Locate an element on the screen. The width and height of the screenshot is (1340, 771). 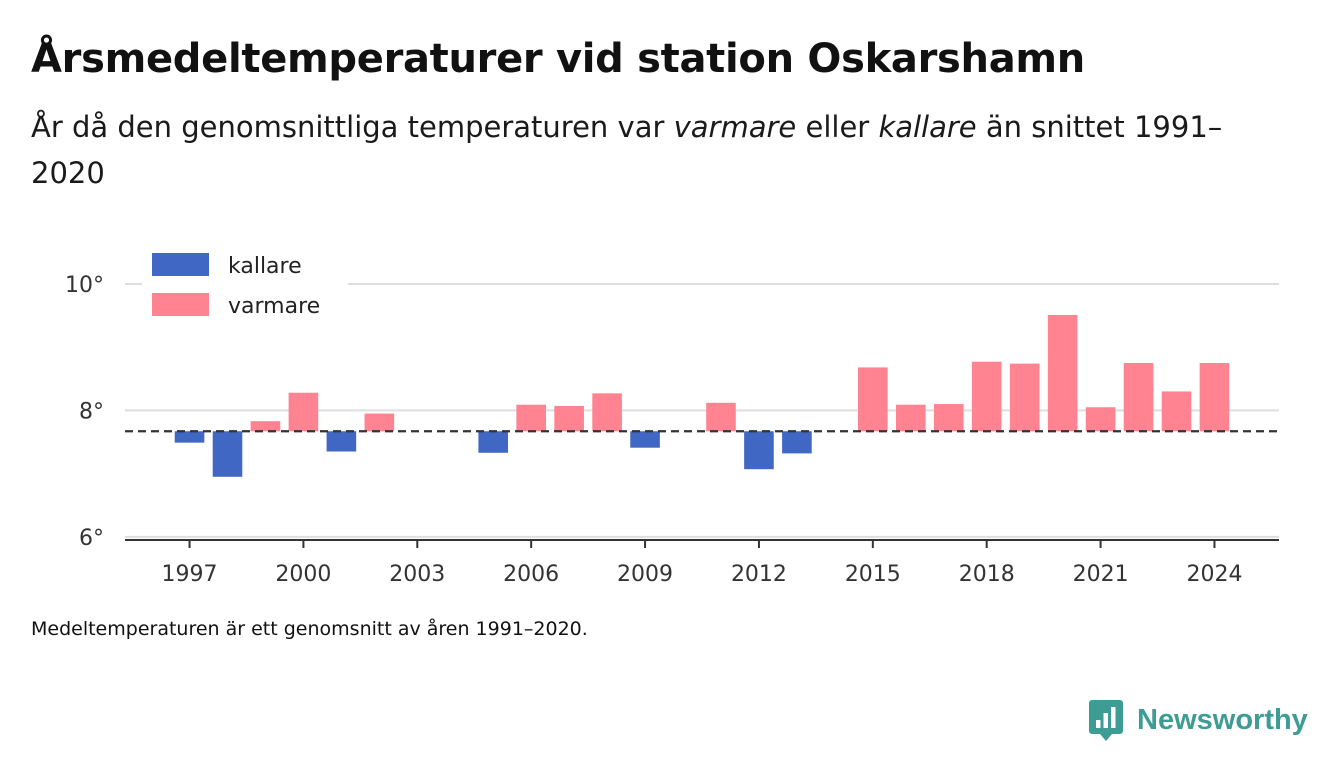
brand-logo: Newsworthy is located at coordinates (1198, 720).